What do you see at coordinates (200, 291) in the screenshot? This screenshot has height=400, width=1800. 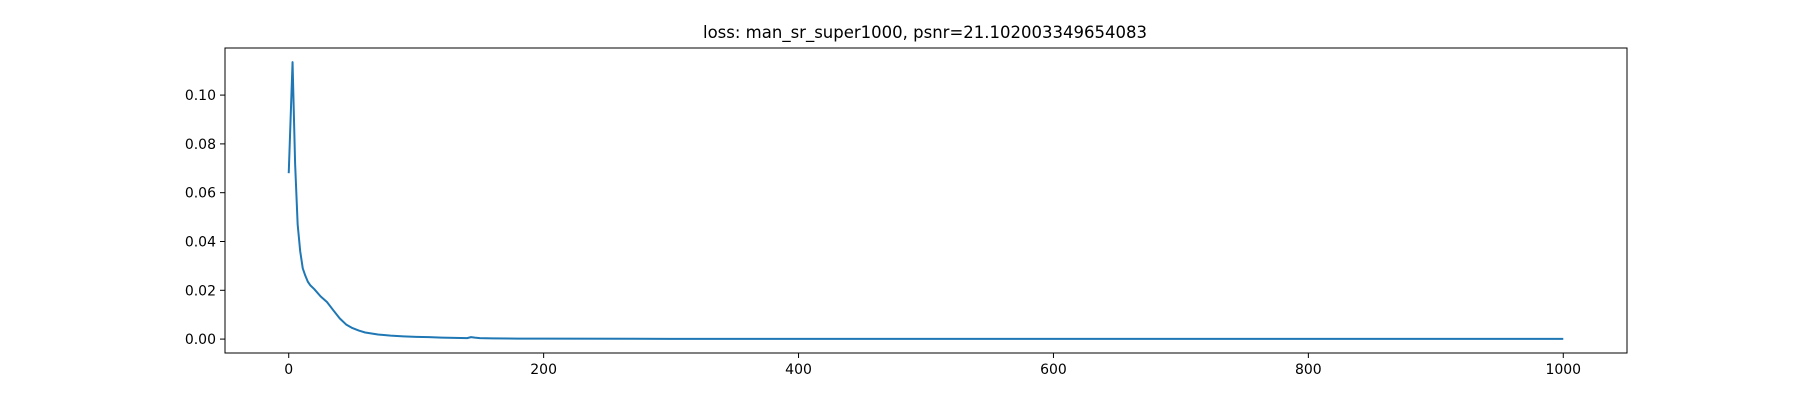 I see `y-tick-label: 0.02` at bounding box center [200, 291].